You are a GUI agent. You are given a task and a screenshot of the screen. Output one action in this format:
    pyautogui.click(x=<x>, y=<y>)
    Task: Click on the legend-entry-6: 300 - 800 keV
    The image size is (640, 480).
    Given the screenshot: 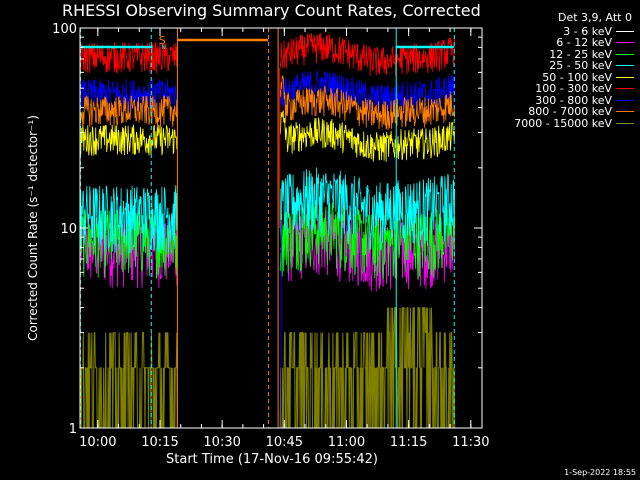 What is the action you would take?
    pyautogui.click(x=560, y=100)
    